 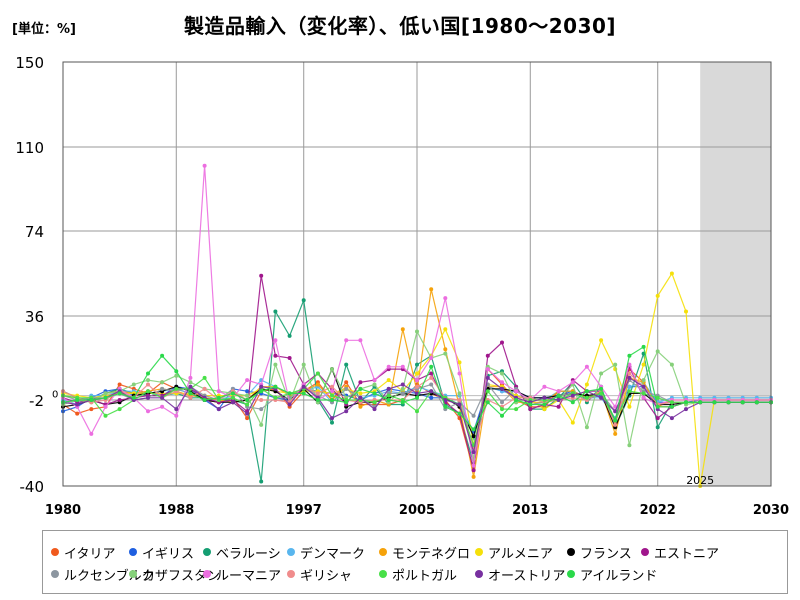 What do you see at coordinates (530, 510) in the screenshot?
I see `x-tick-label: 2013` at bounding box center [530, 510].